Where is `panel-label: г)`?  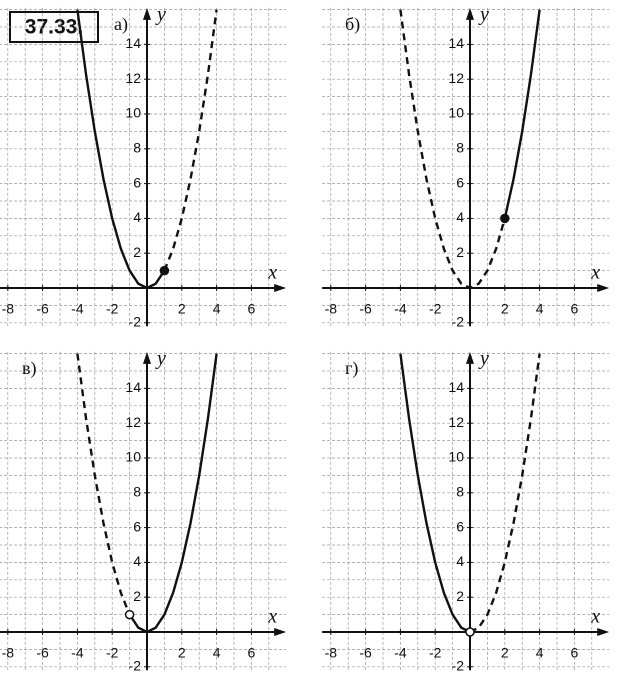
panel-label: г) is located at coordinates (351, 368).